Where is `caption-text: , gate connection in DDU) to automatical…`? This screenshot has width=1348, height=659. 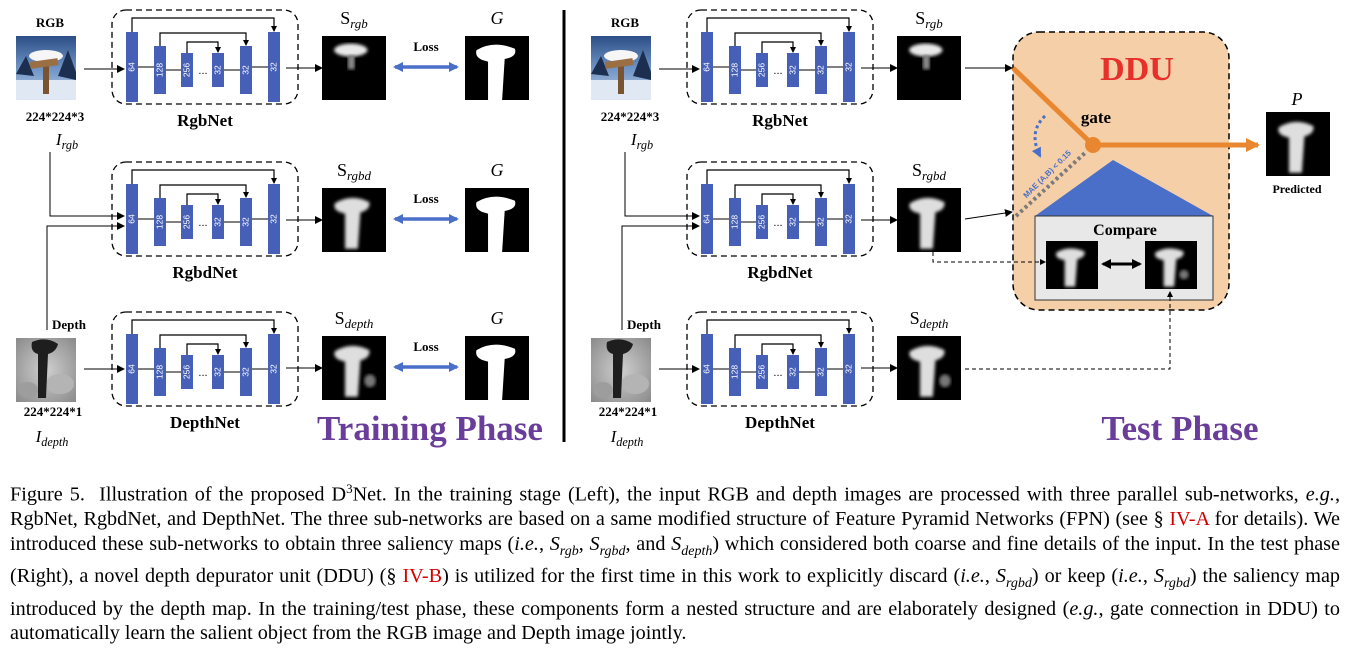
caption-text: , gate connection in DDU) to automatical… is located at coordinates (675, 621).